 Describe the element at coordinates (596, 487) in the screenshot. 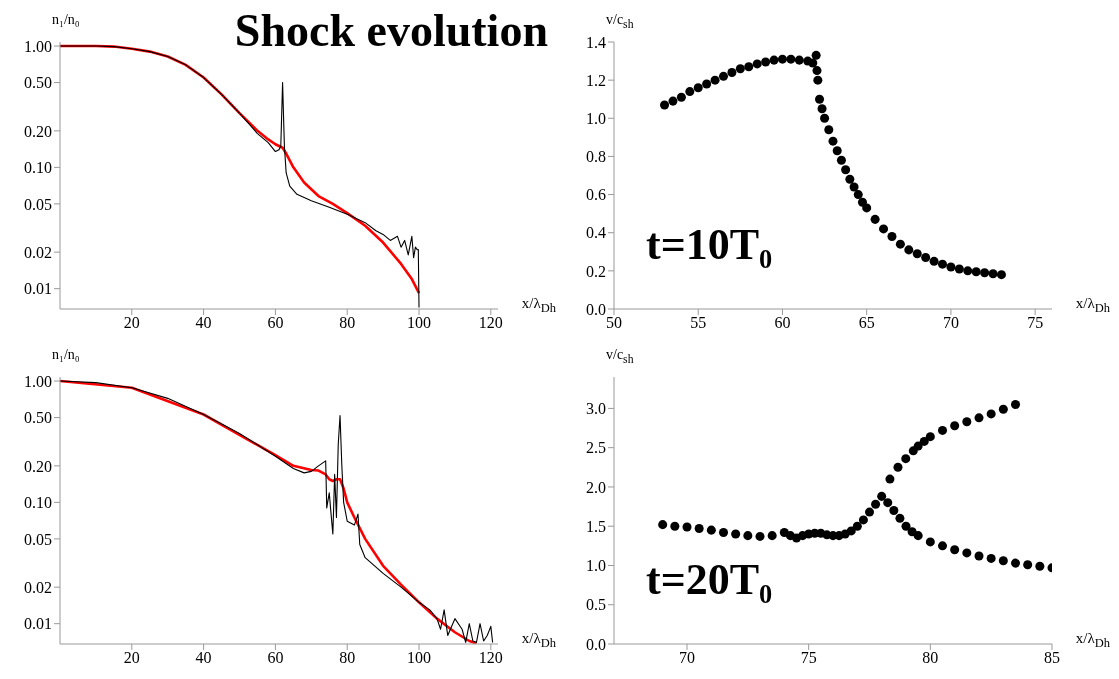

I see `y-tick-label: 2.0` at that location.